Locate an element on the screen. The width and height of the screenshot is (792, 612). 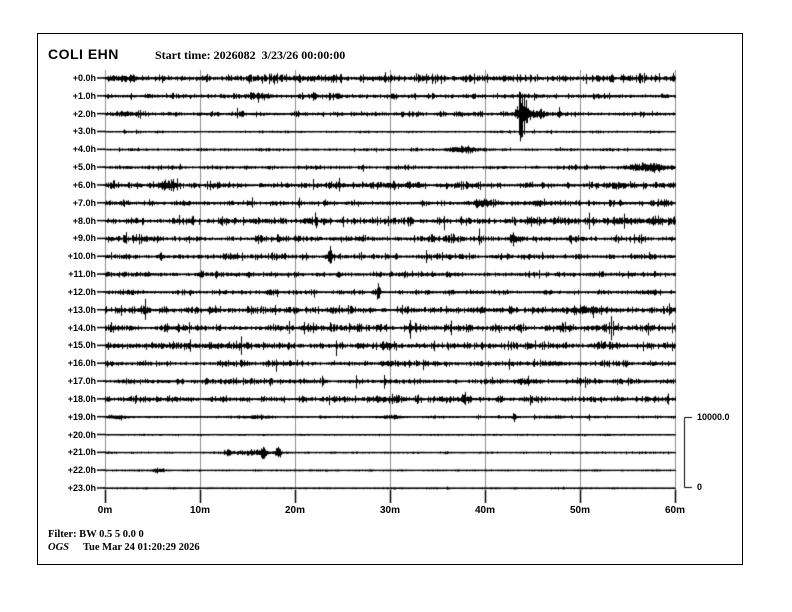
hour-label: +7.0h is located at coordinates (84, 202).